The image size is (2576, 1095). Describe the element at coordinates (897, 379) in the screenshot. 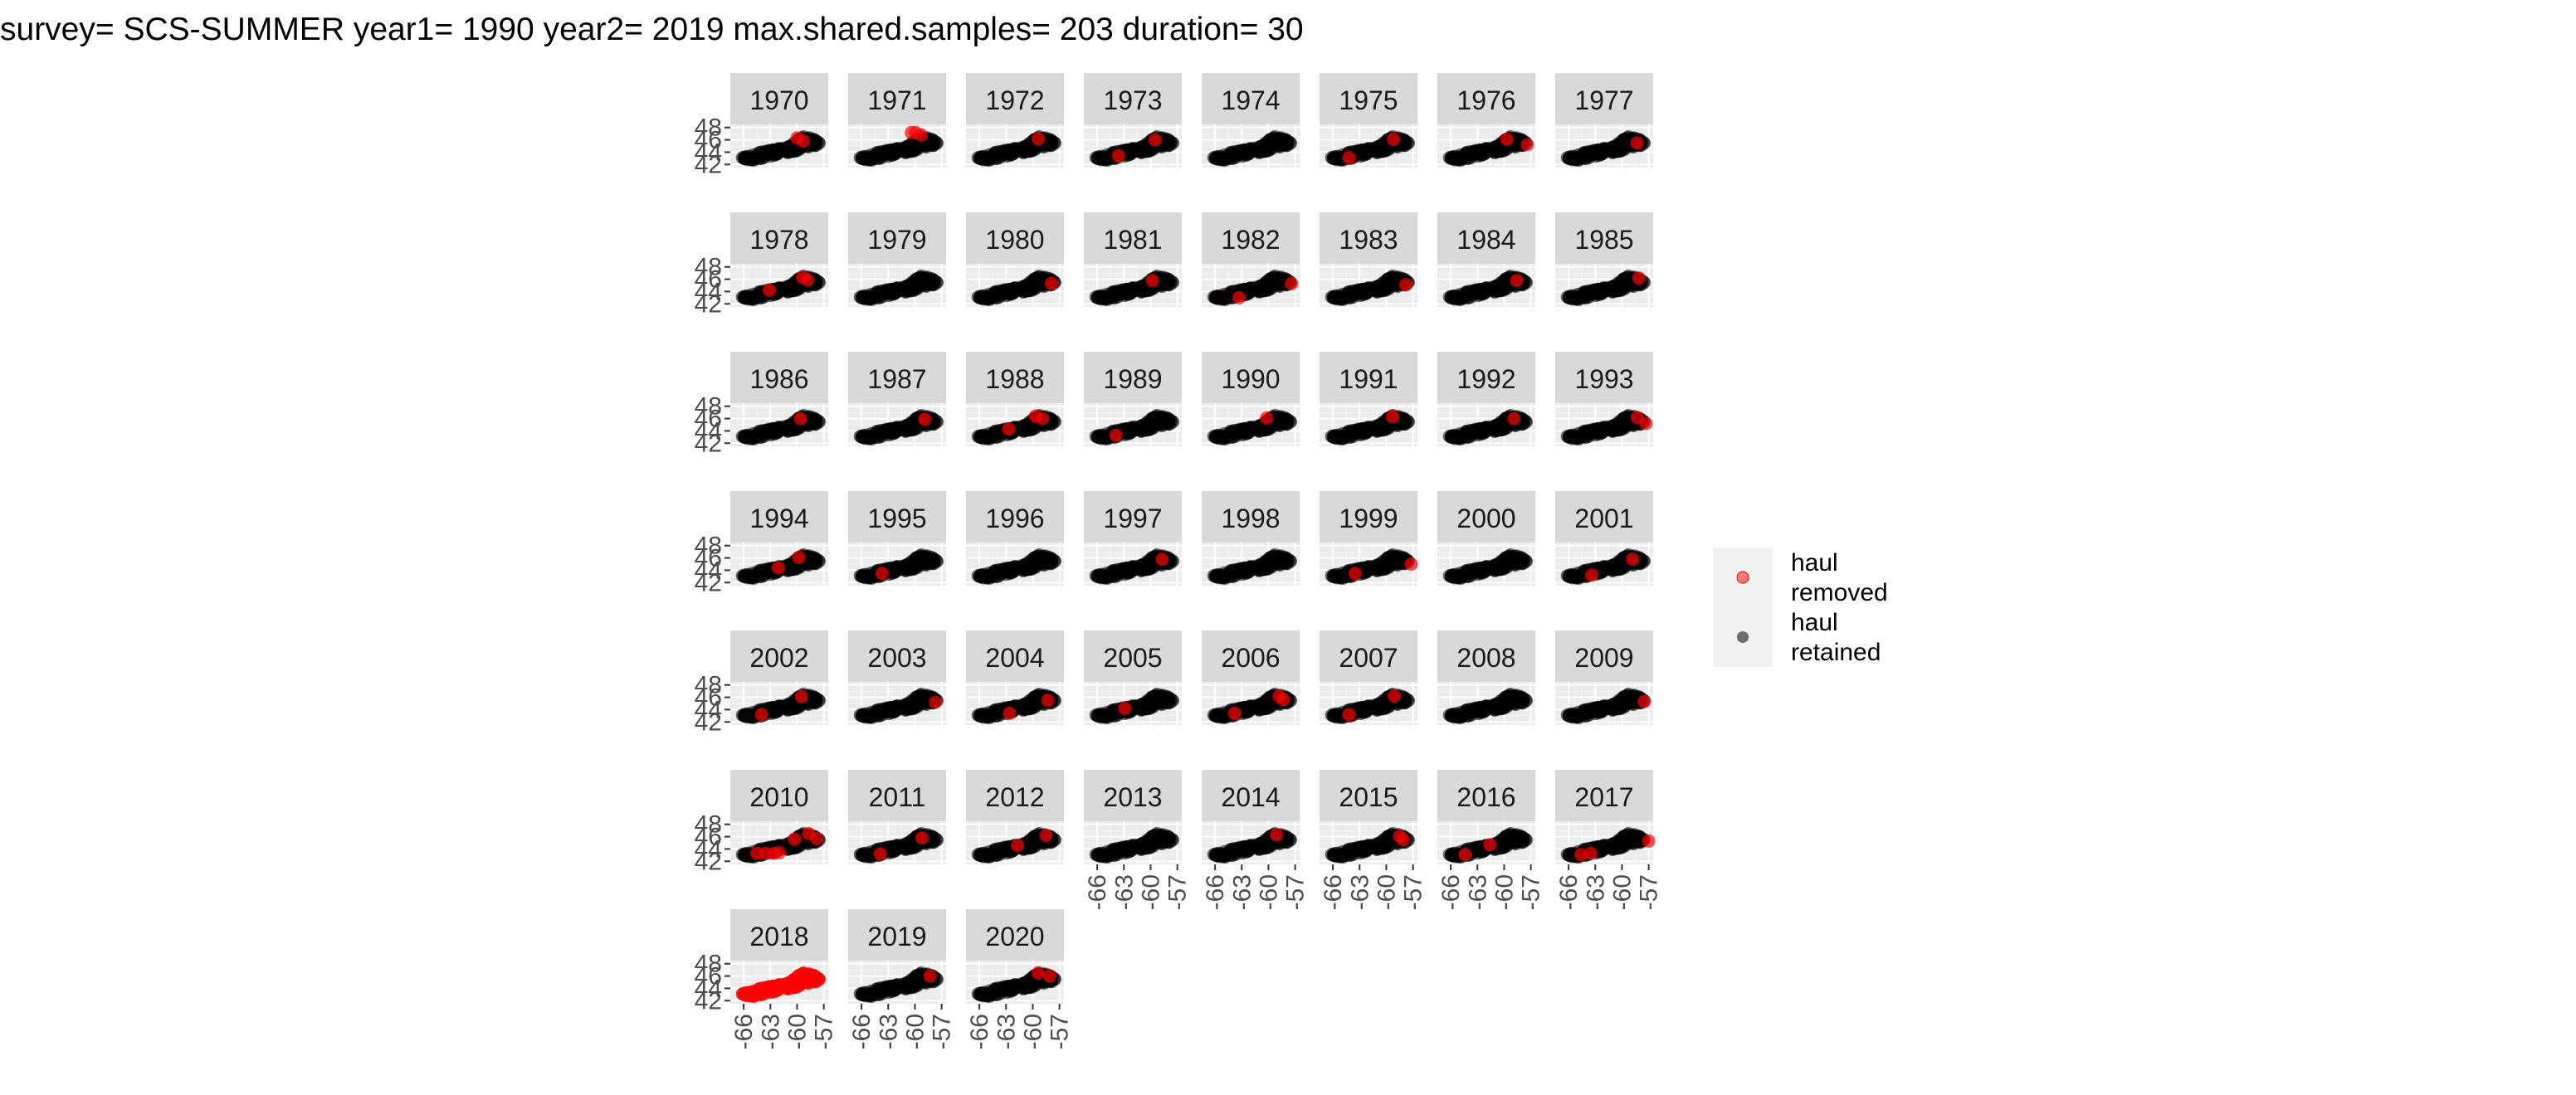

I see `facet-strip-label: 1987` at that location.